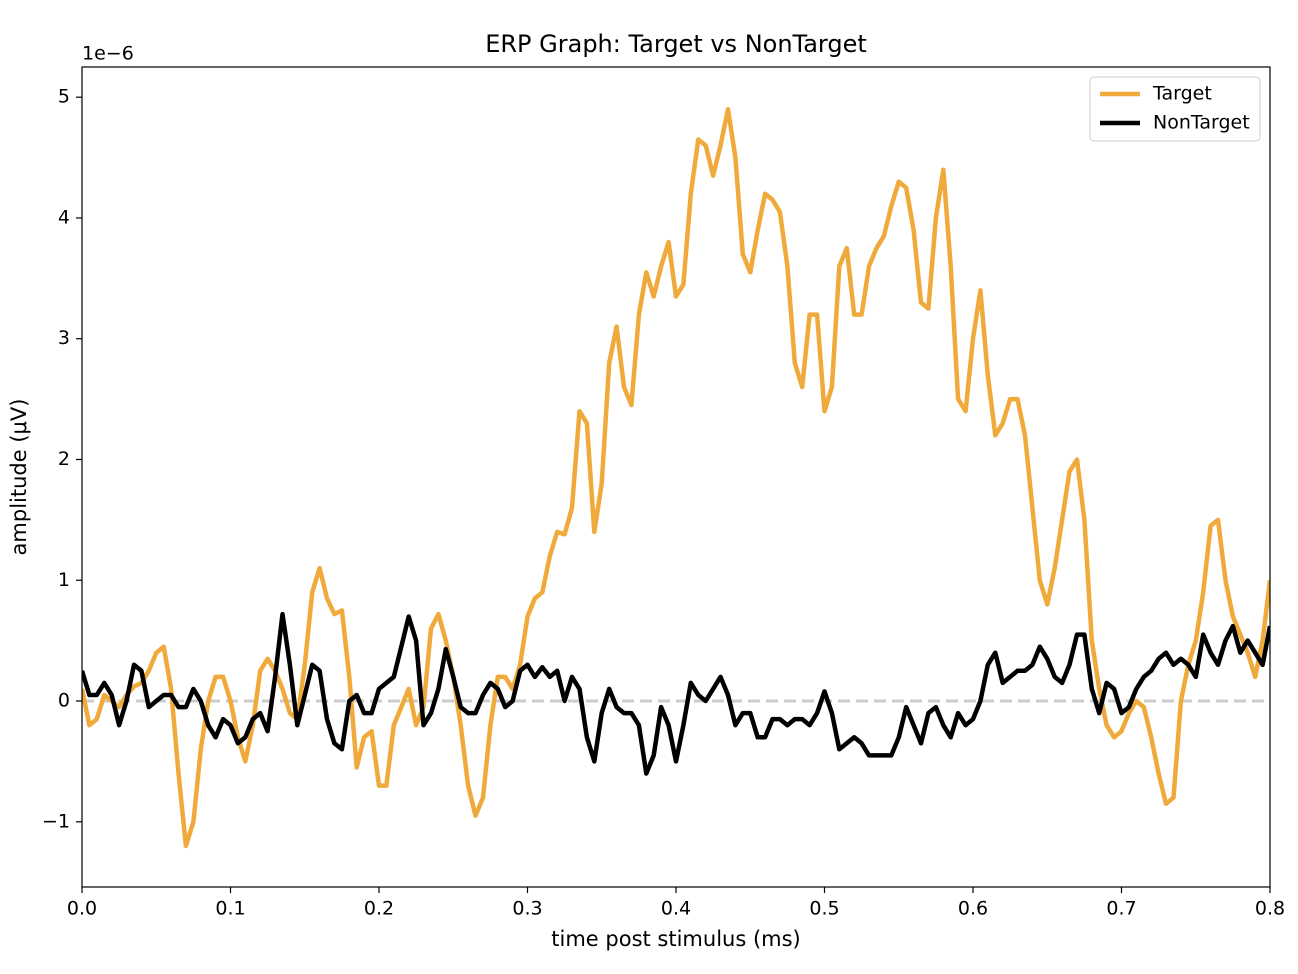 The width and height of the screenshot is (1298, 974). Describe the element at coordinates (56, 821) in the screenshot. I see `y-tick-label: −1` at that location.